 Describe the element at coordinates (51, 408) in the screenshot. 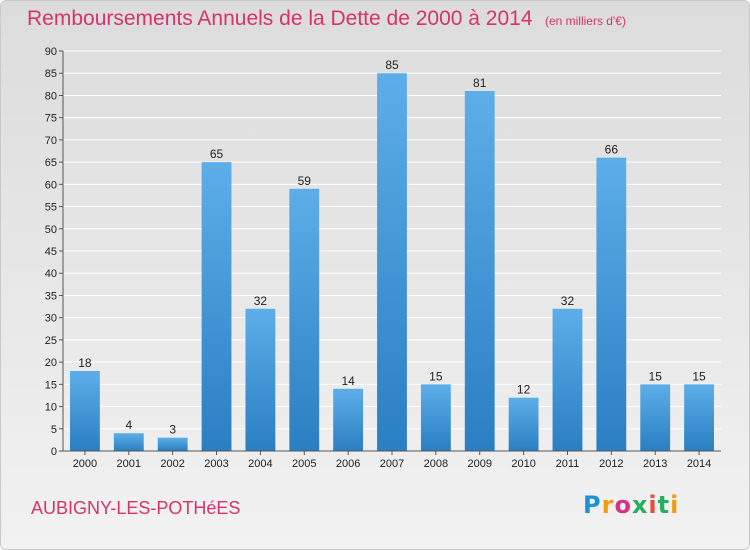

I see `y-tick-label: 10` at that location.